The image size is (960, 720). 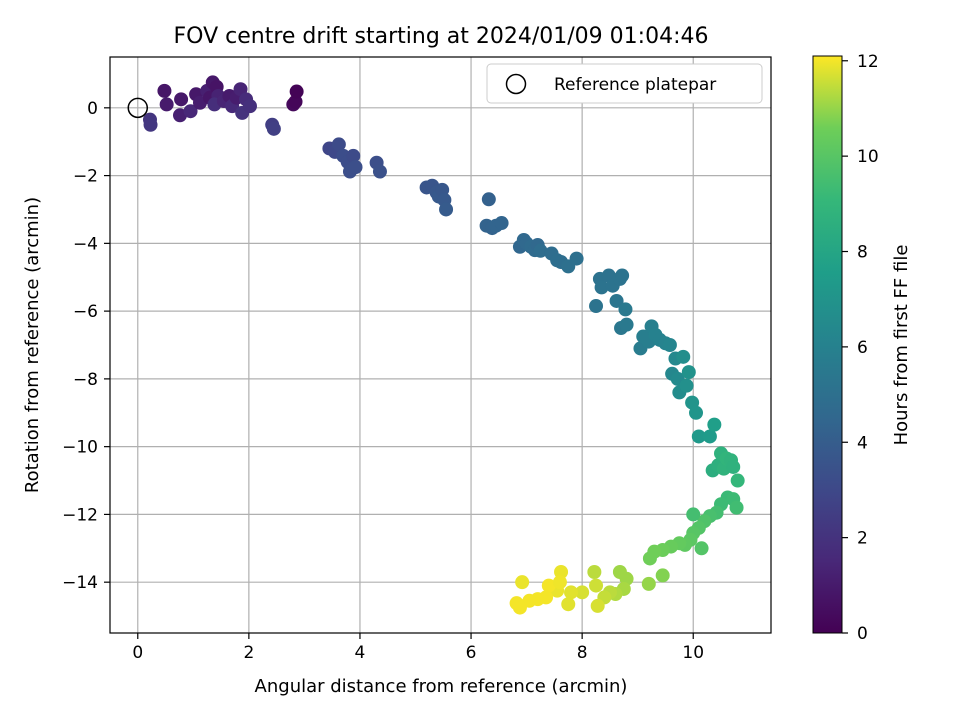 I want to click on y-axis-ticks: 0 −2 −4 −6 −8 −10 −12 −14, so click(x=86, y=346).